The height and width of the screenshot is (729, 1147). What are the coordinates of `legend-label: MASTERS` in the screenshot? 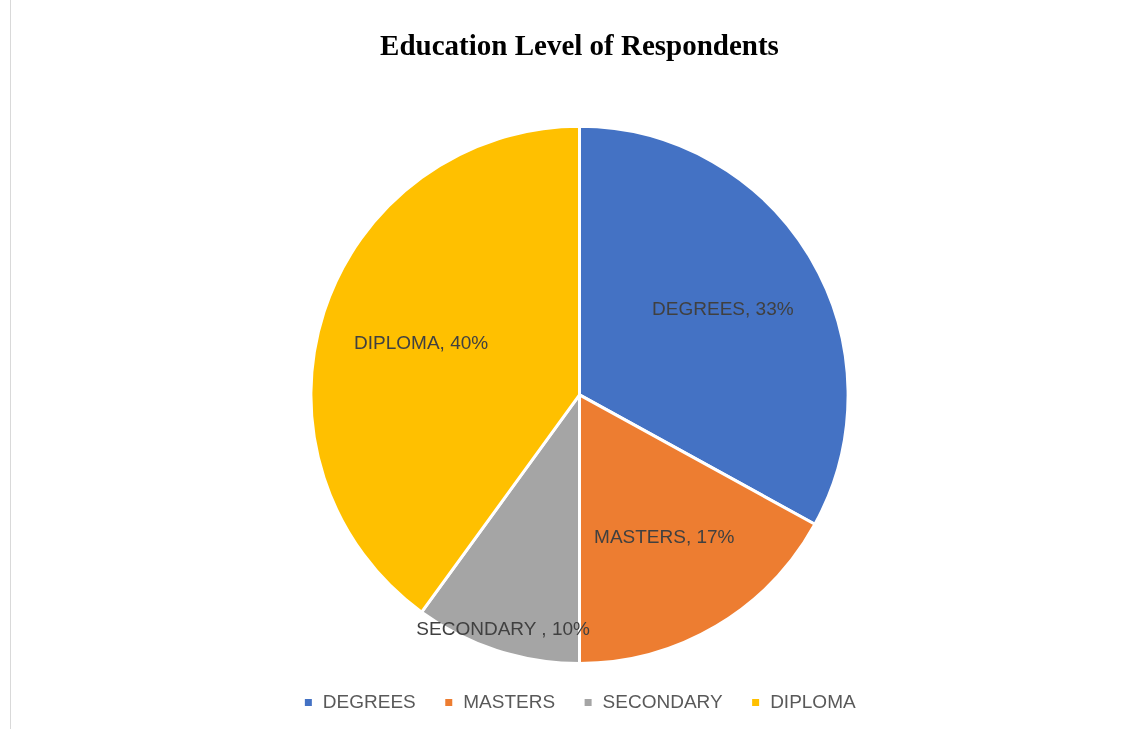 It's located at (509, 701).